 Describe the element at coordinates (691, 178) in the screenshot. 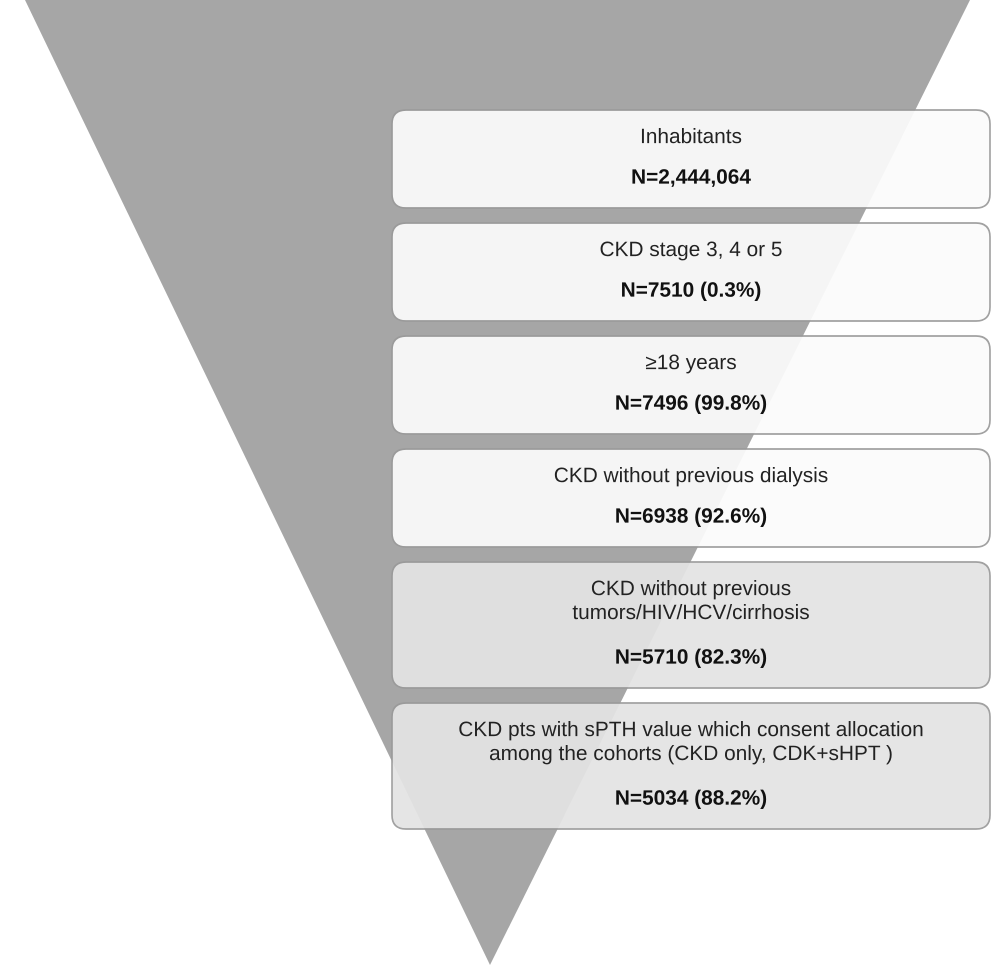

I see `data-label: N=2,444,064` at that location.